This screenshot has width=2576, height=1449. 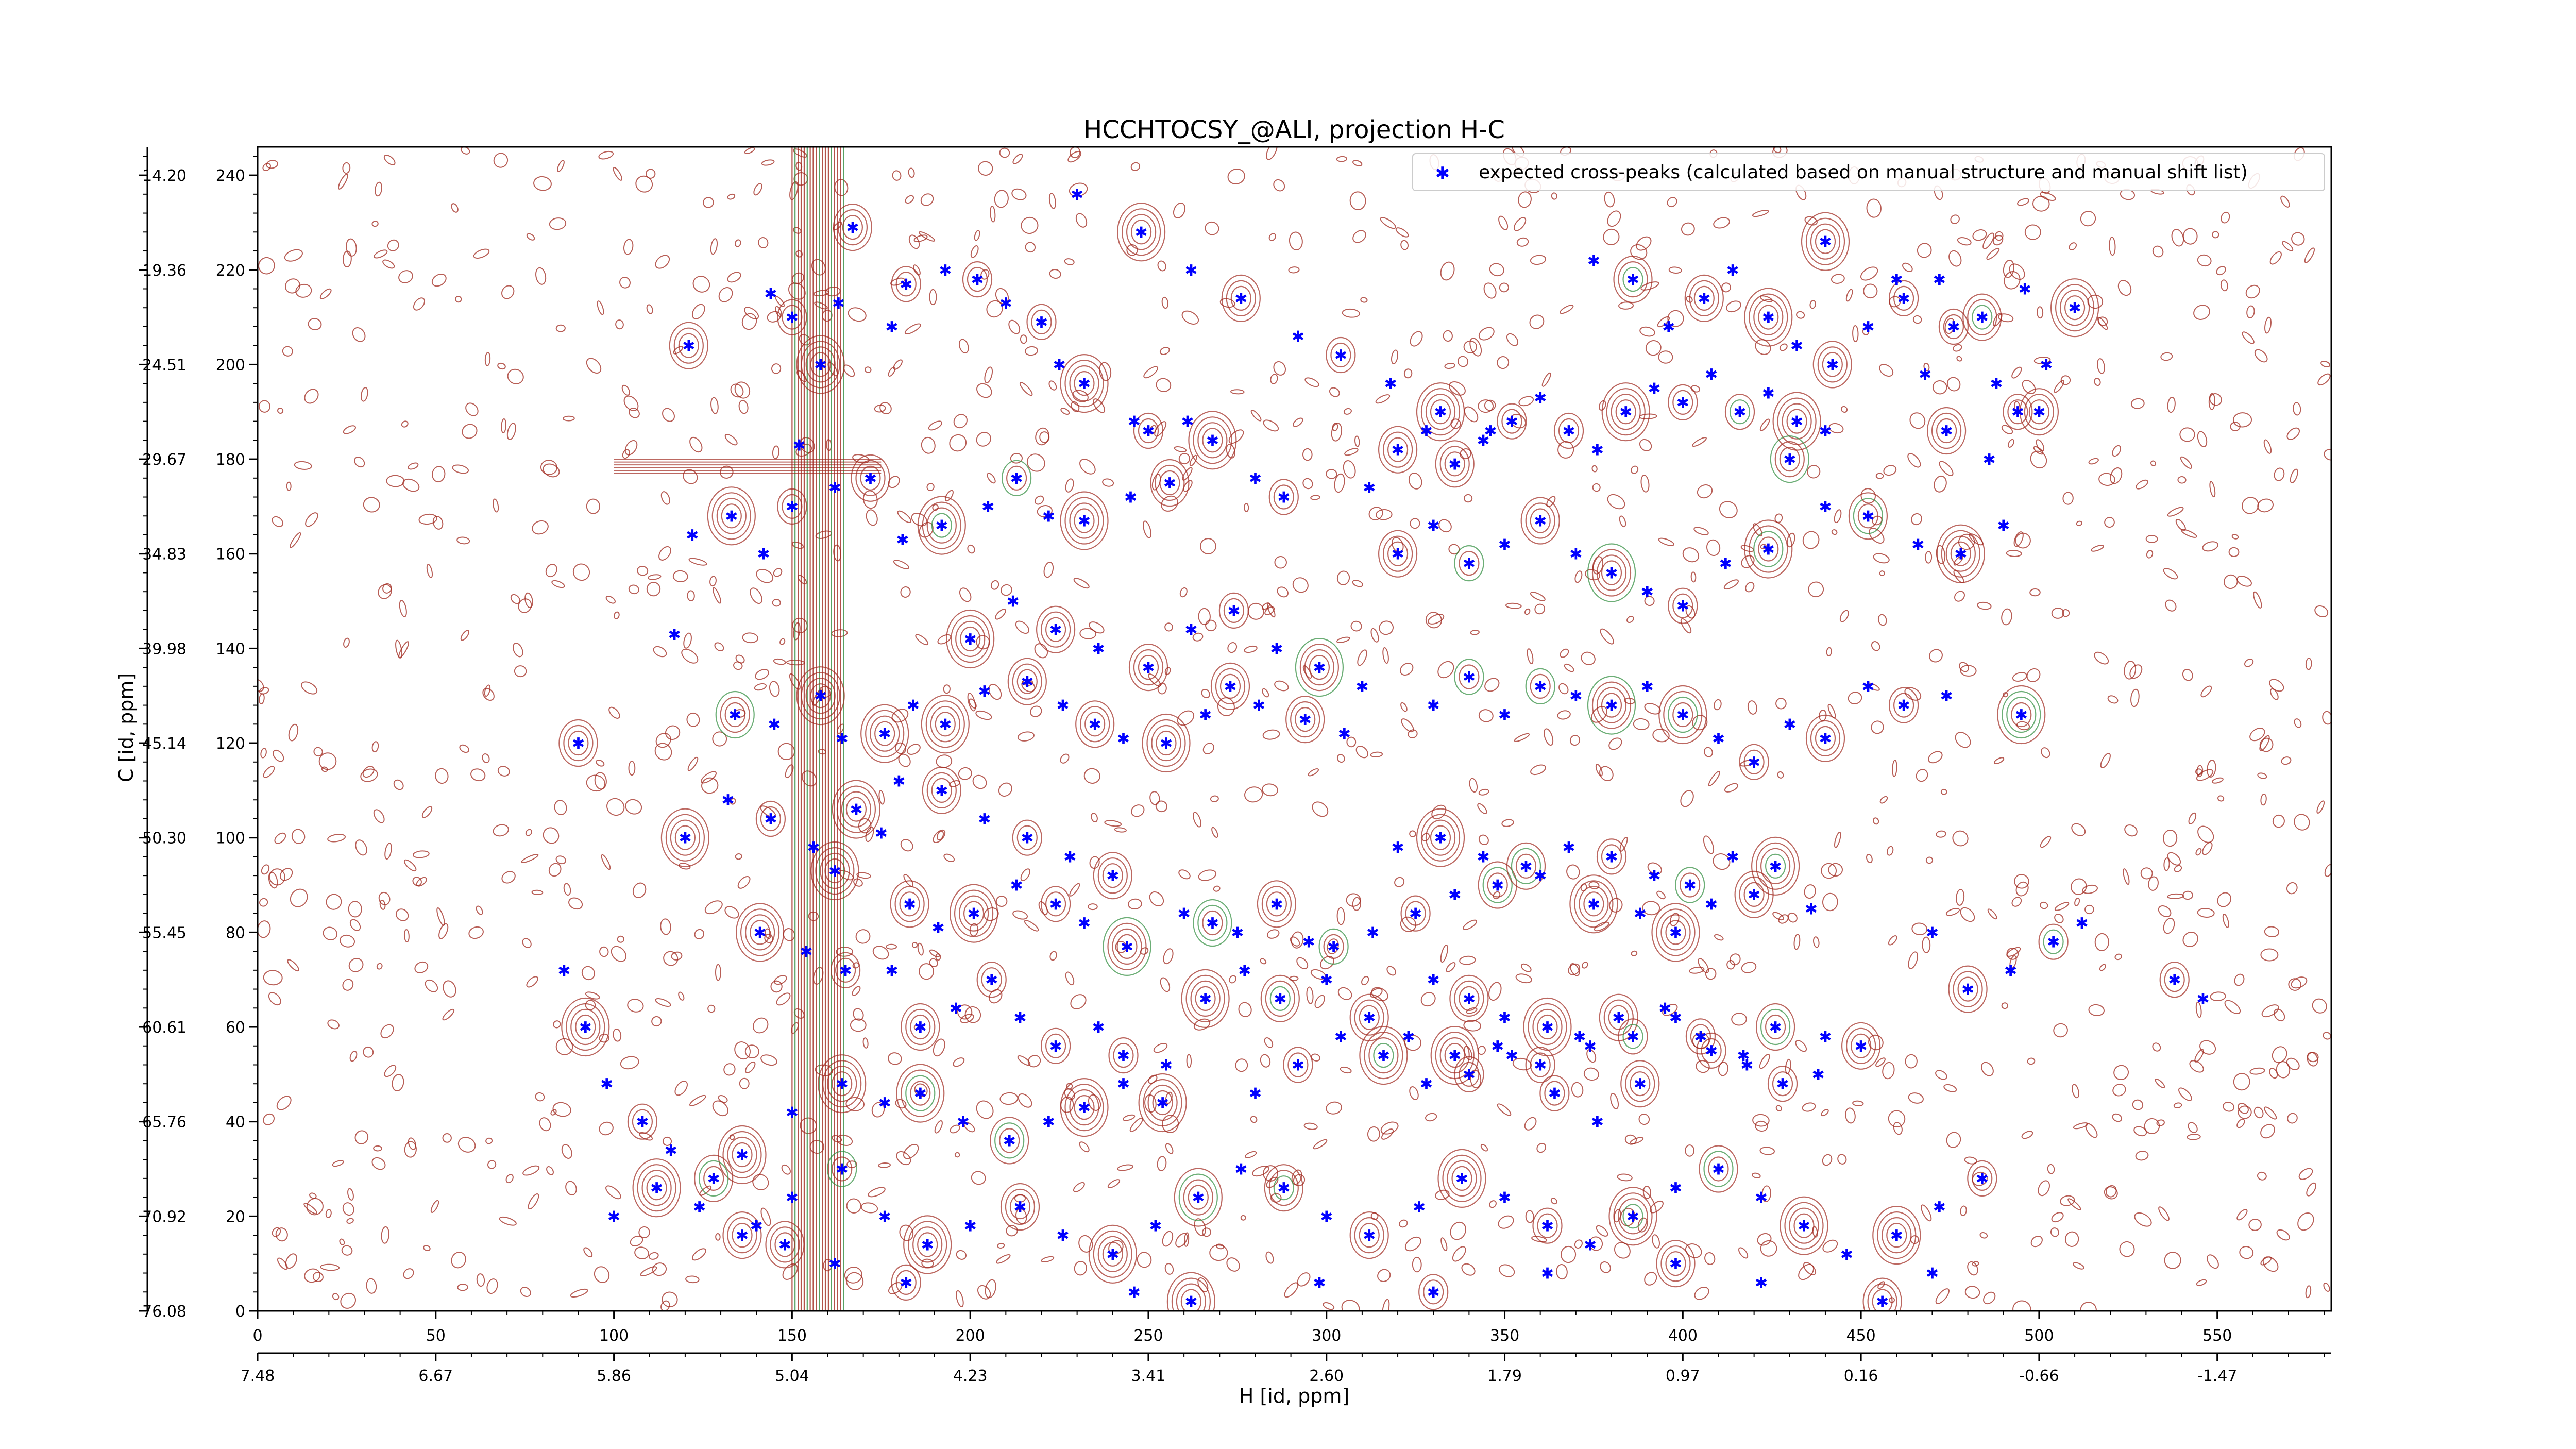 What do you see at coordinates (164, 933) in the screenshot?
I see `y-ppm-tick-label: 55.45` at bounding box center [164, 933].